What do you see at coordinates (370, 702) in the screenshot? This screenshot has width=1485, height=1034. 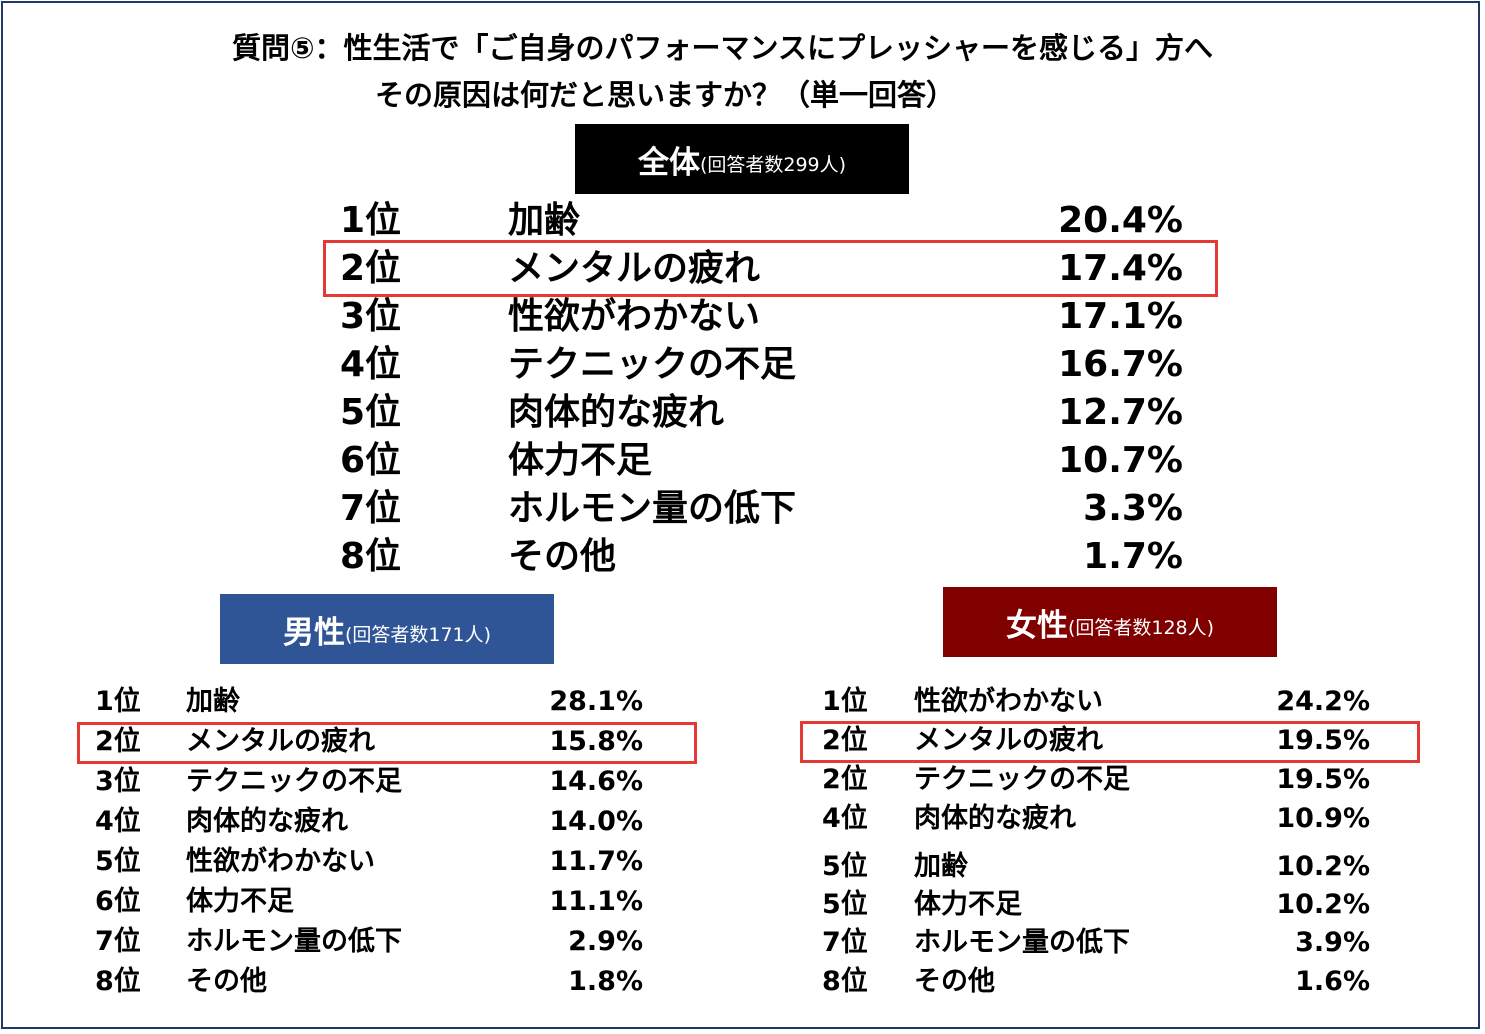 I see `ranking-row: 1位 加齢 28.1%` at bounding box center [370, 702].